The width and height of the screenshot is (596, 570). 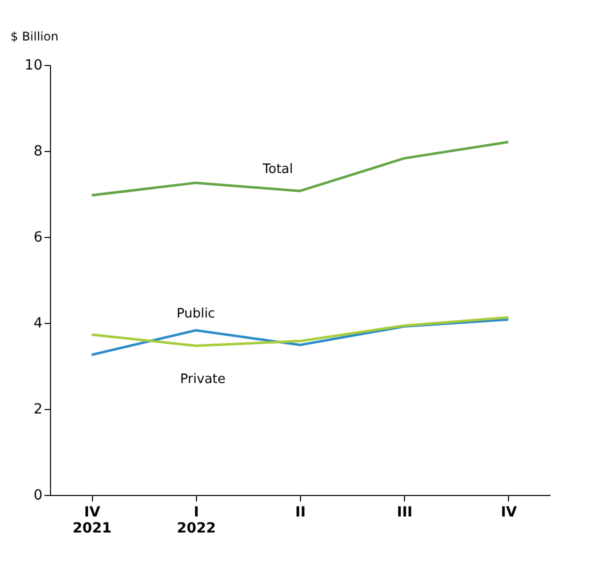 I want to click on series-label: Public, so click(x=196, y=314).